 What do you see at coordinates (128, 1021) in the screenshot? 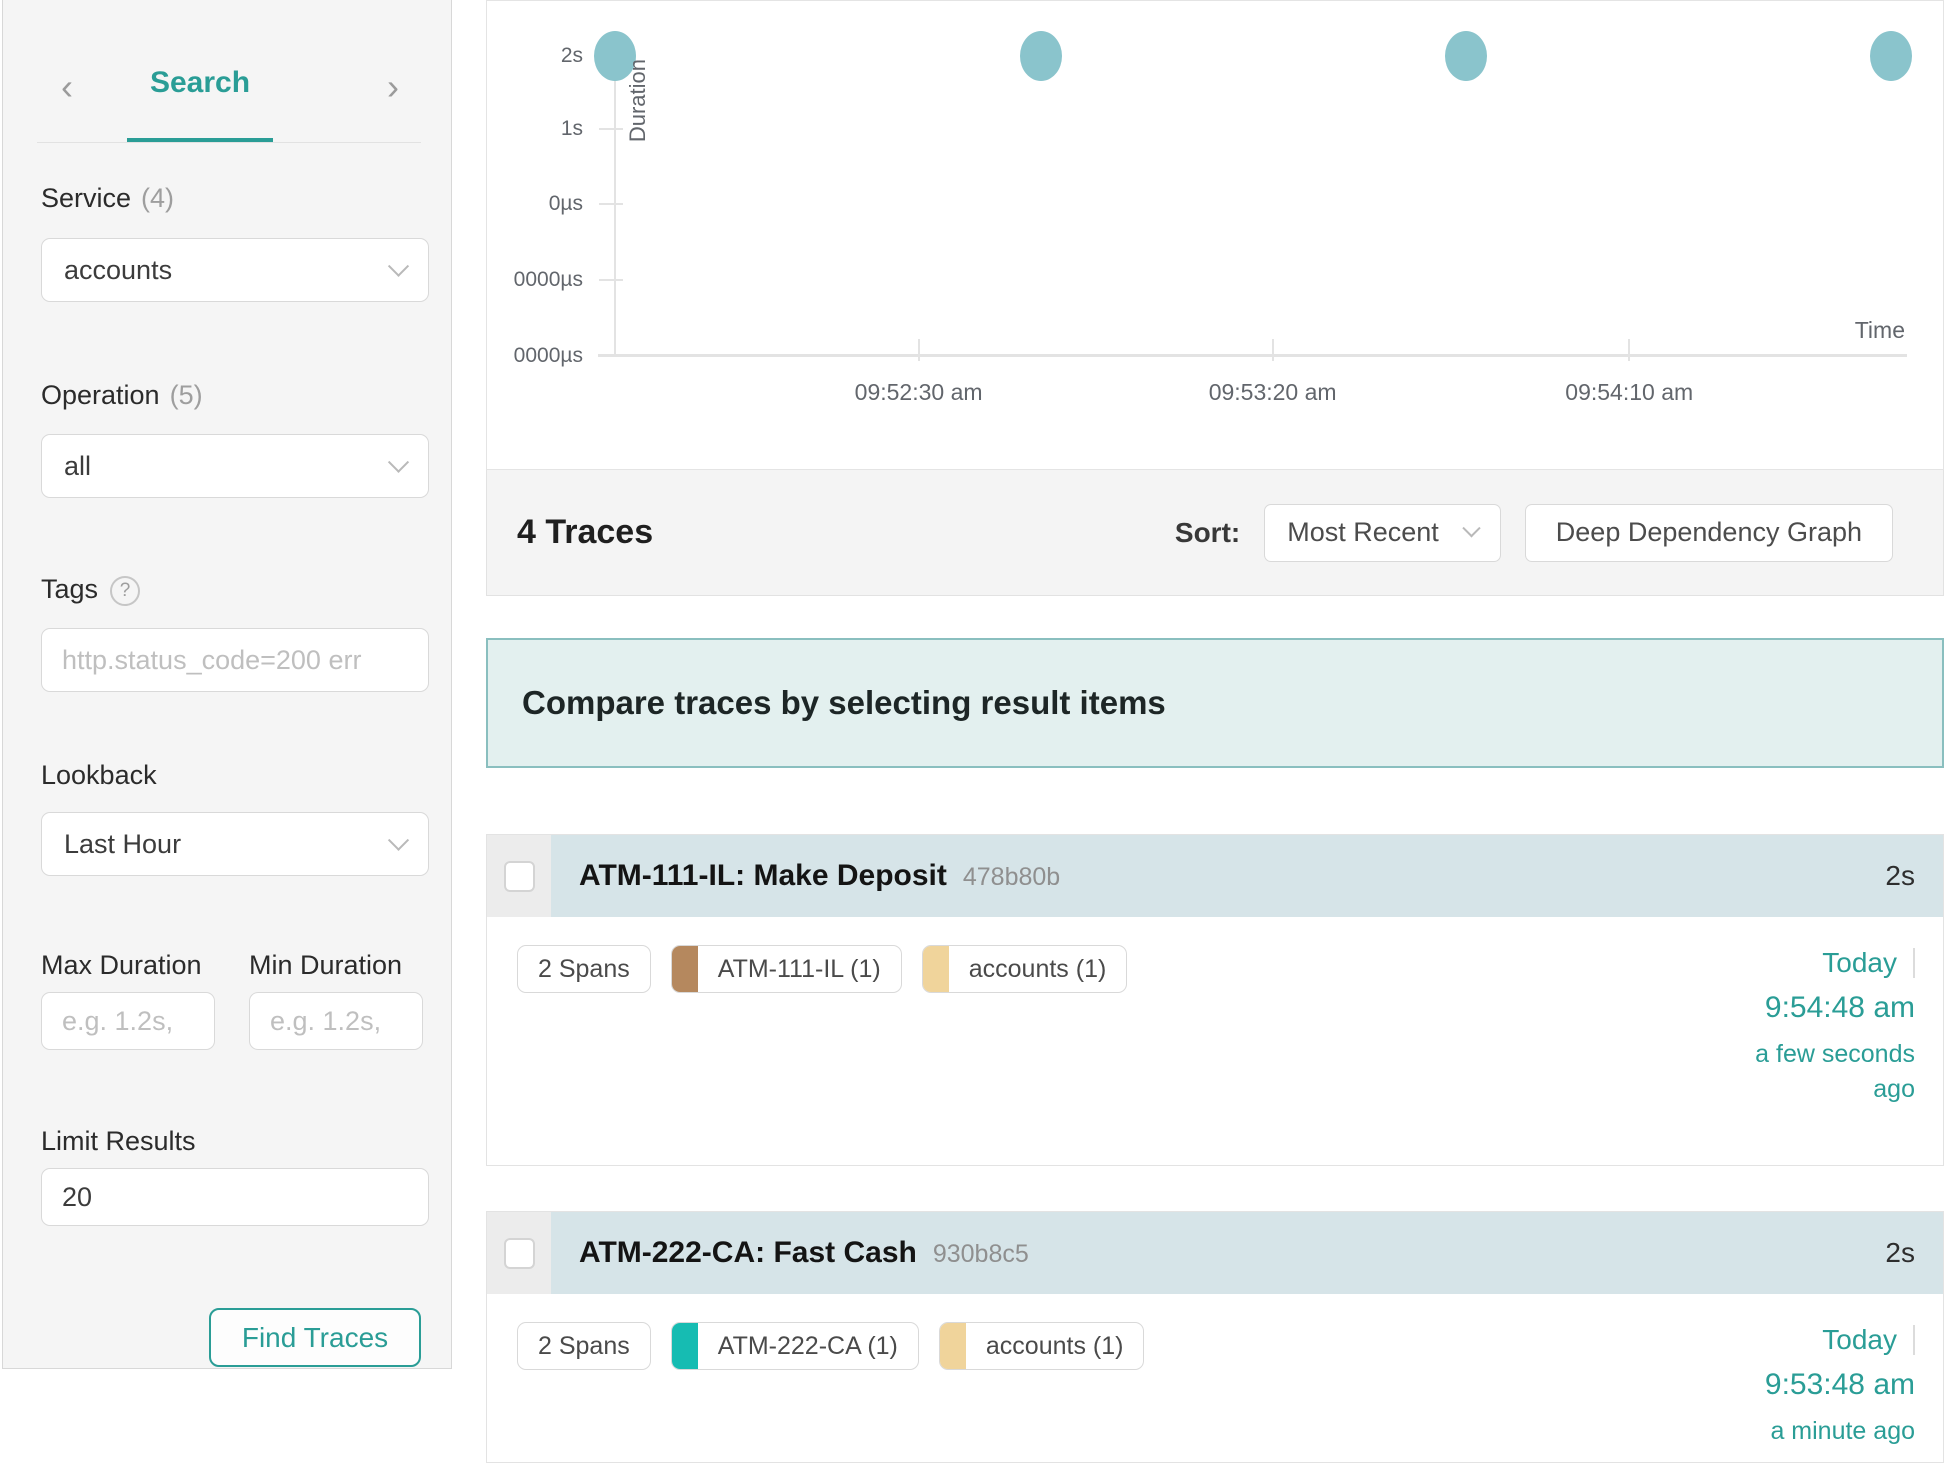
I see `max-duration-input` at bounding box center [128, 1021].